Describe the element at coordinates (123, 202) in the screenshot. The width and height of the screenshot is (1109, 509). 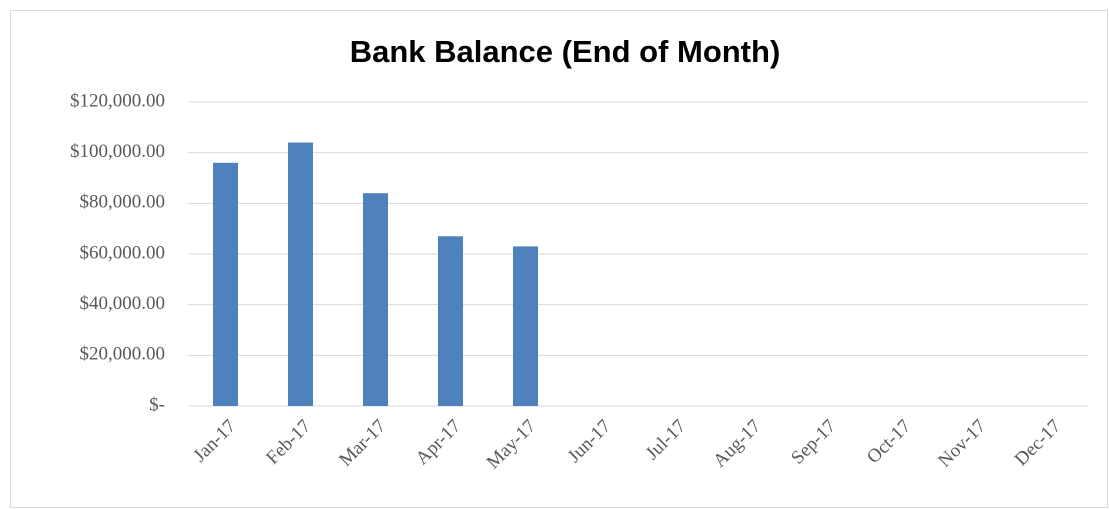
I see `y-tick-label: $80,000.00` at that location.